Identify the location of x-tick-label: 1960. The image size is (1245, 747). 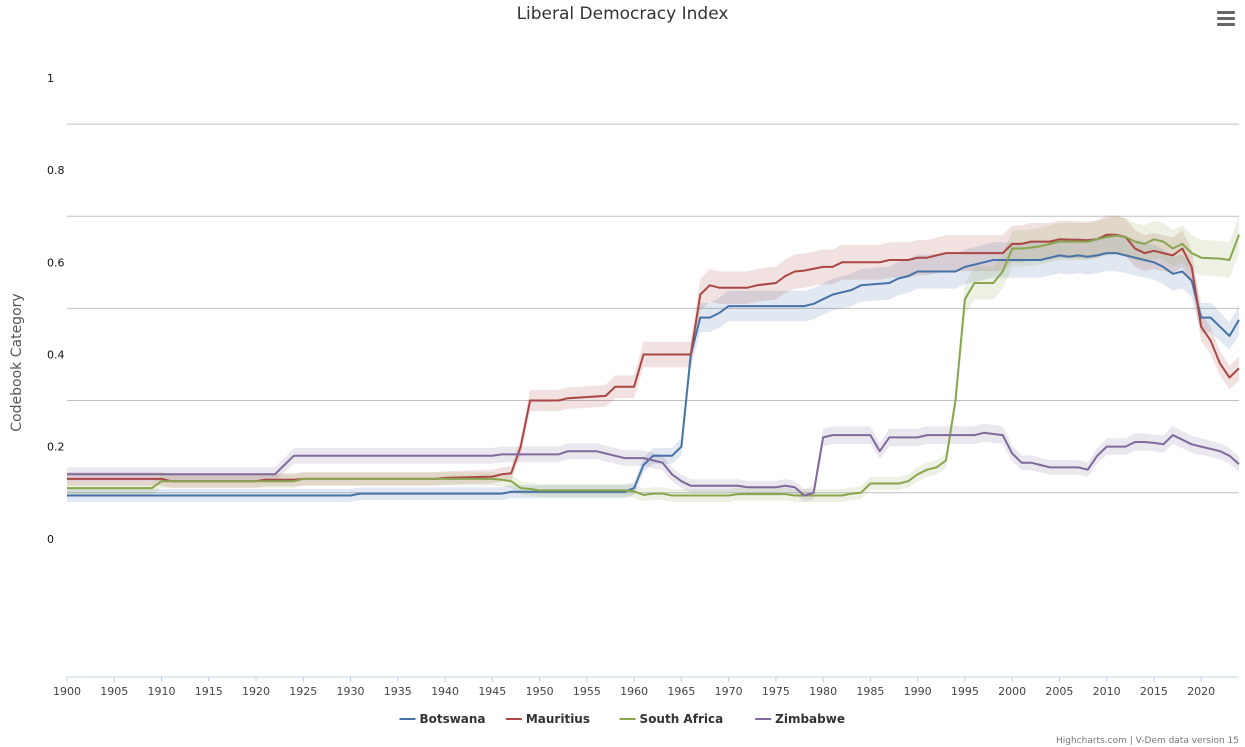
(634, 691).